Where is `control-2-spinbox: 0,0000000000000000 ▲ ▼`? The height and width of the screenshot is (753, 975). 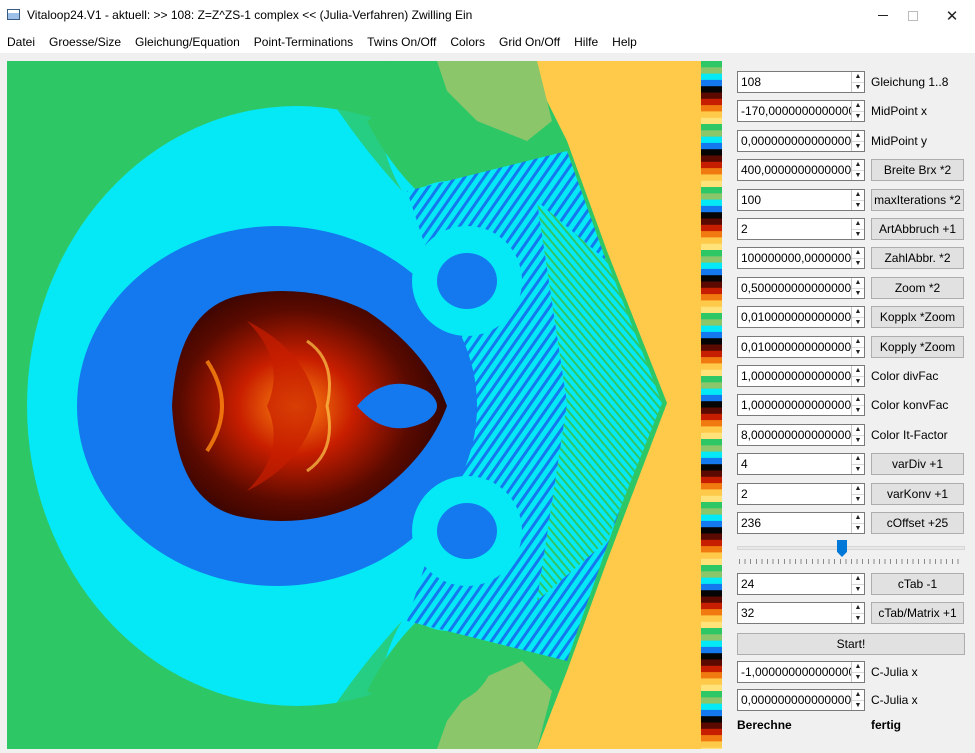 control-2-spinbox: 0,0000000000000000 ▲ ▼ is located at coordinates (801, 141).